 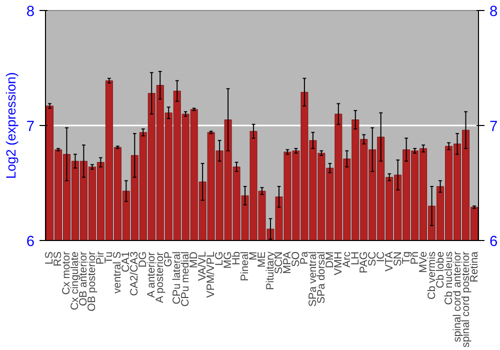 I want to click on y-axis-title: Log2 (expression), so click(x=10, y=125).